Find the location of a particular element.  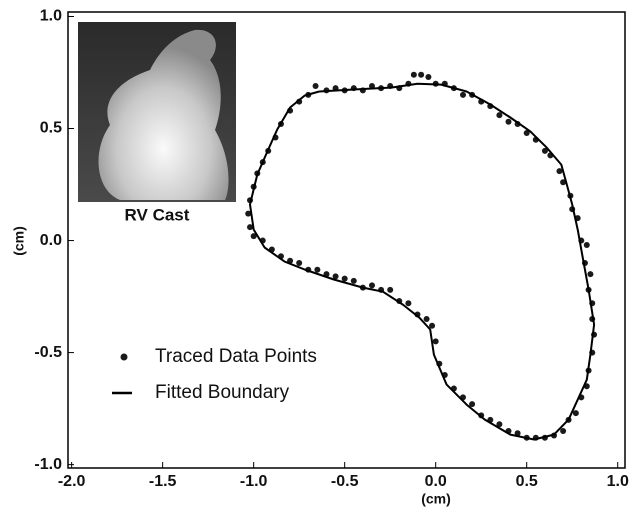

x-tick-label: -1.0 is located at coordinates (254, 481).